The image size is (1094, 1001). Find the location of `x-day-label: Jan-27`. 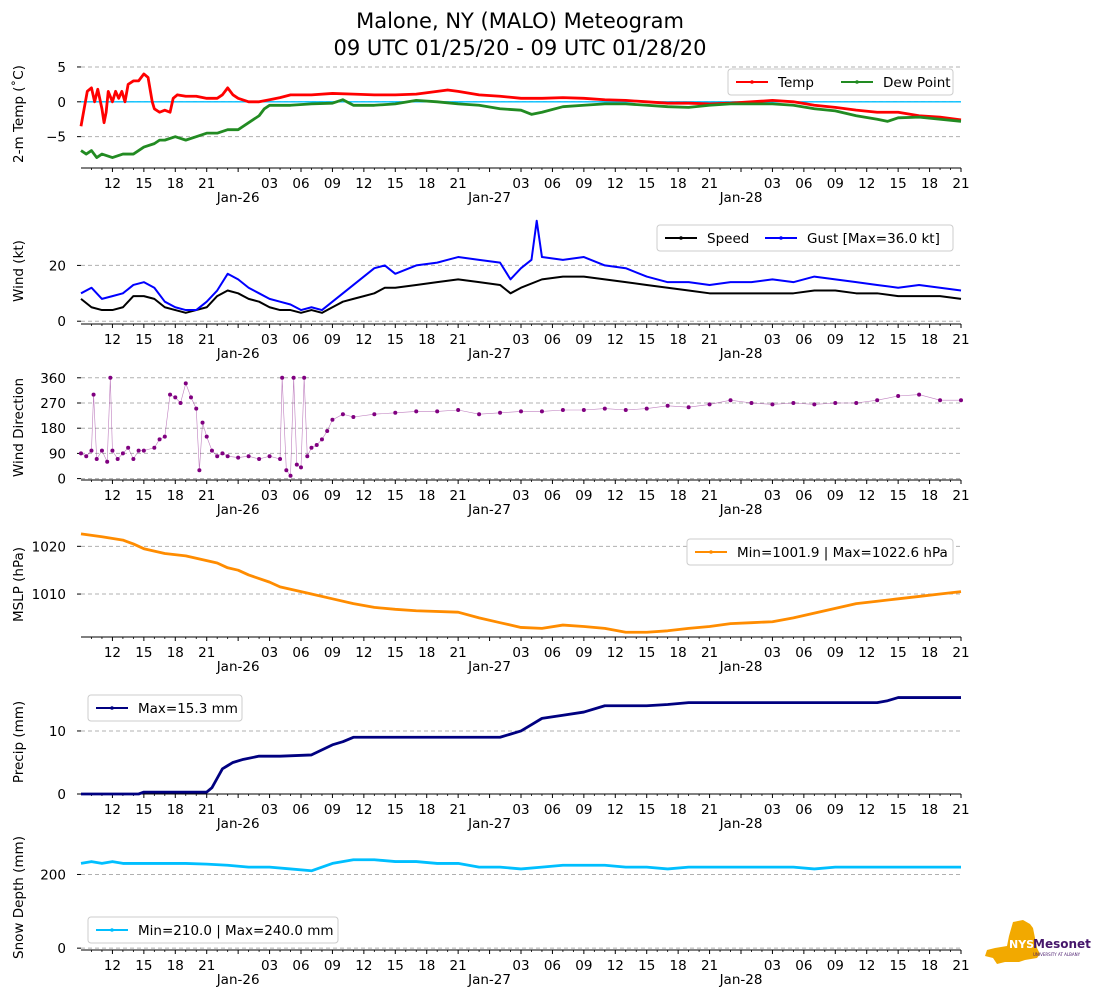

x-day-label: Jan-27 is located at coordinates (489, 510).